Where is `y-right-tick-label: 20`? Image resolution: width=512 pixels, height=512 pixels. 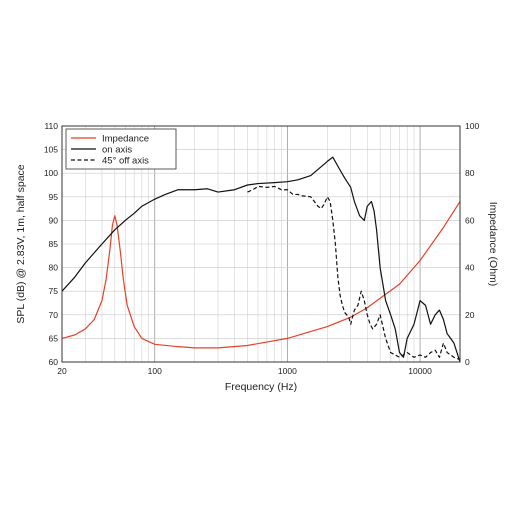
y-right-tick-label: 20 is located at coordinates (470, 315).